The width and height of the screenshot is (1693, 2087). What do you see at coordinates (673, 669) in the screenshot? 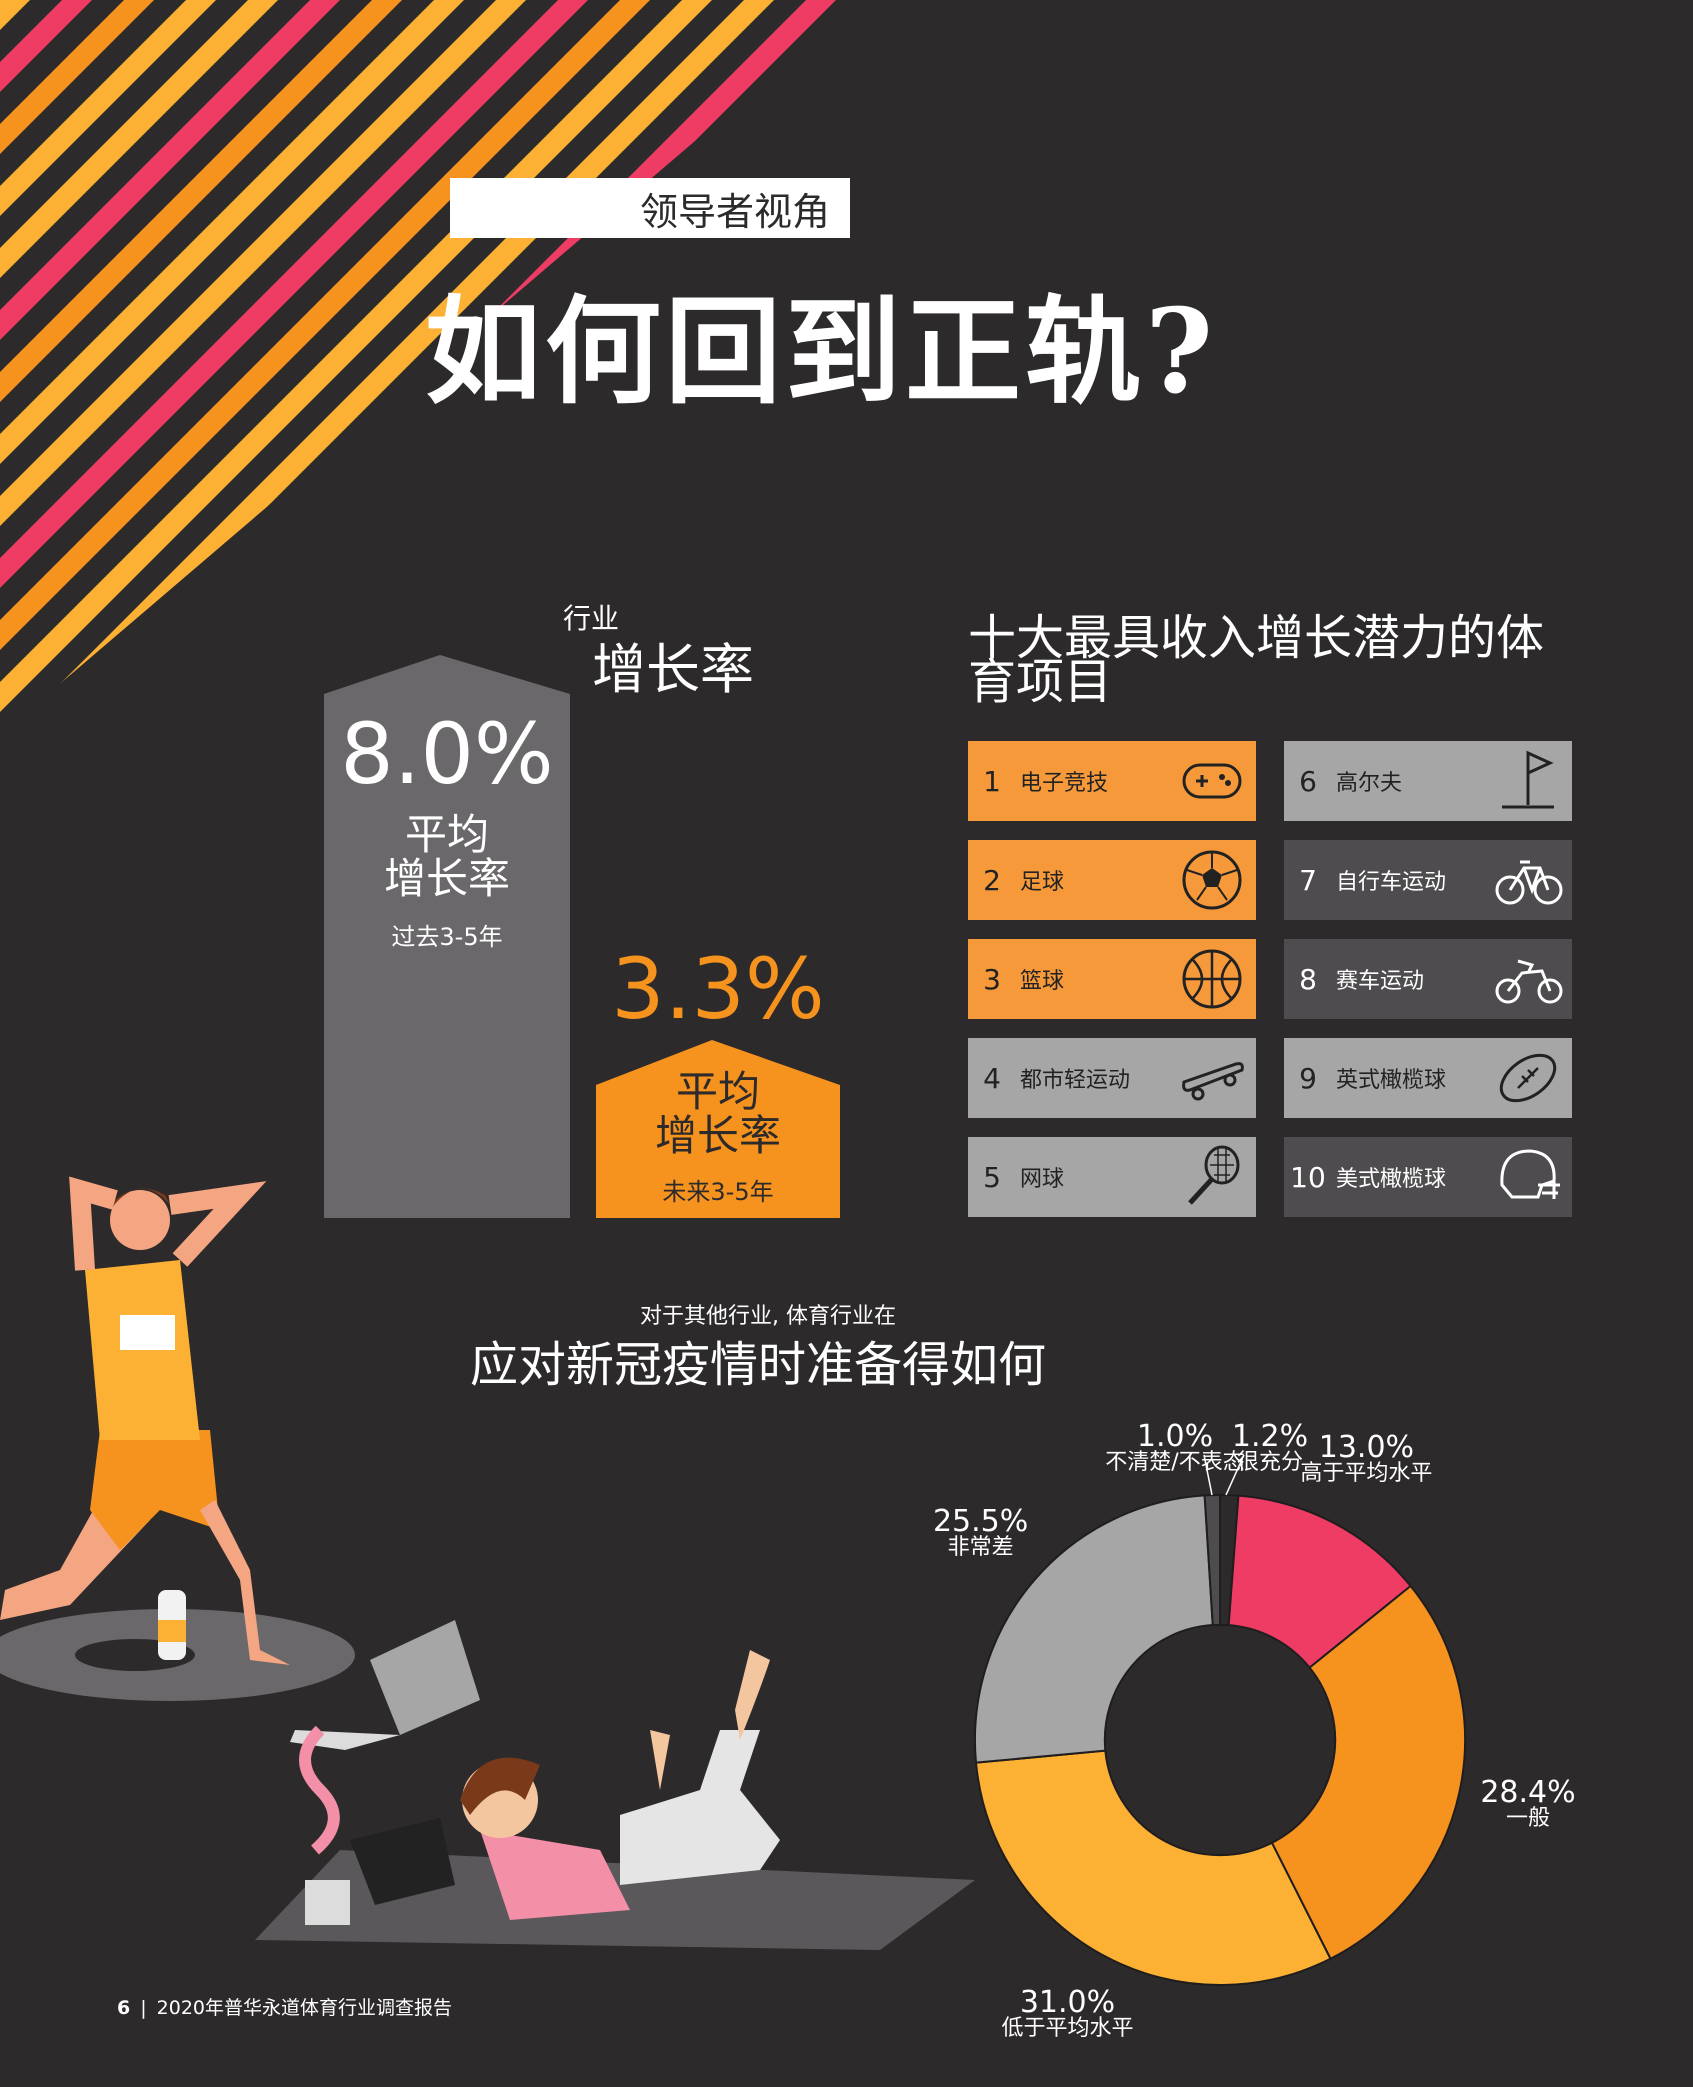
I see `growth-heading: 增长率` at bounding box center [673, 669].